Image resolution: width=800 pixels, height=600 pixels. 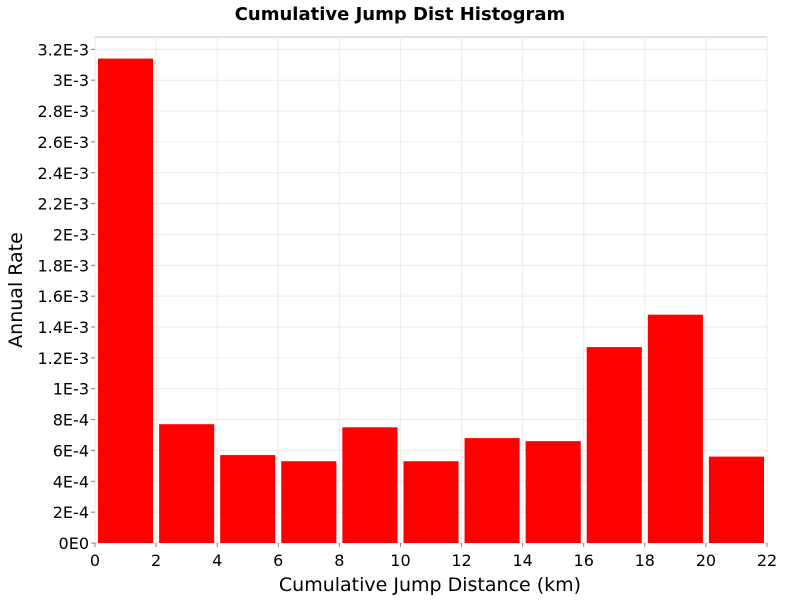 I want to click on y-tick-label: 1.6E-3, so click(x=63, y=296).